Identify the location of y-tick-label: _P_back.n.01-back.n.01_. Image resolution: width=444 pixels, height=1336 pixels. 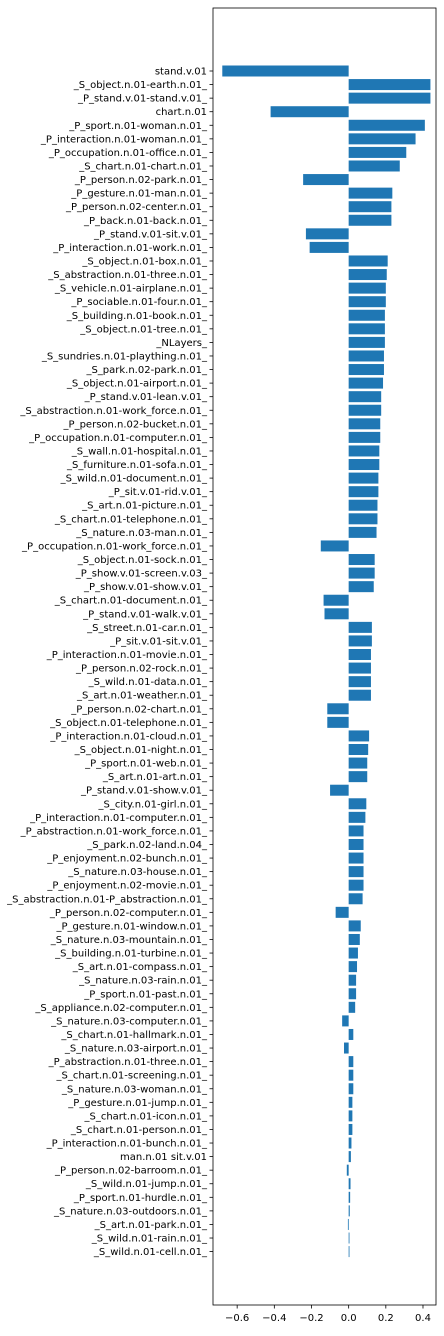
(145, 221).